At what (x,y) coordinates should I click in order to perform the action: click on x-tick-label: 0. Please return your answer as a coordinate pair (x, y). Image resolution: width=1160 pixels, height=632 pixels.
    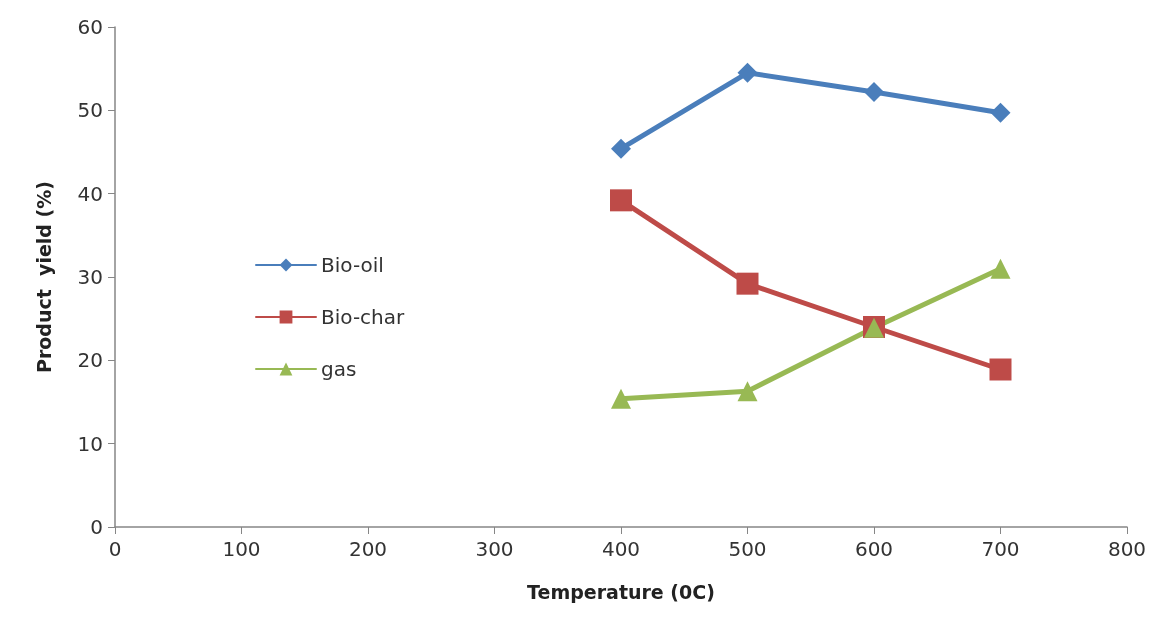
    Looking at the image, I should click on (115, 549).